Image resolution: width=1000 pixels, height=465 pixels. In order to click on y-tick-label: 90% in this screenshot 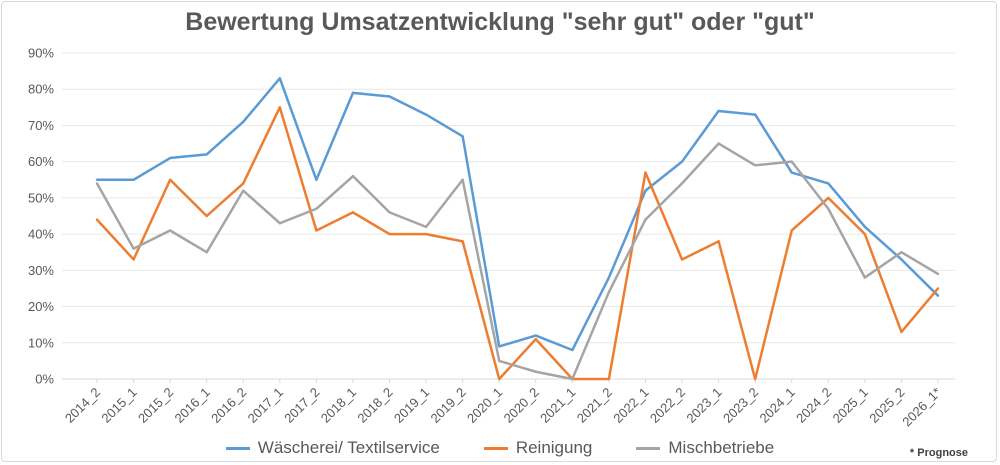, I will do `click(41, 53)`.